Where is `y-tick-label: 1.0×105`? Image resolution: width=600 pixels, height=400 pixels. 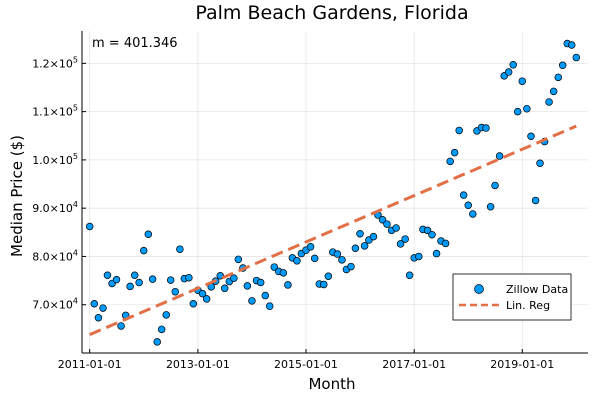
y-tick-label: 1.0×105 is located at coordinates (55, 159).